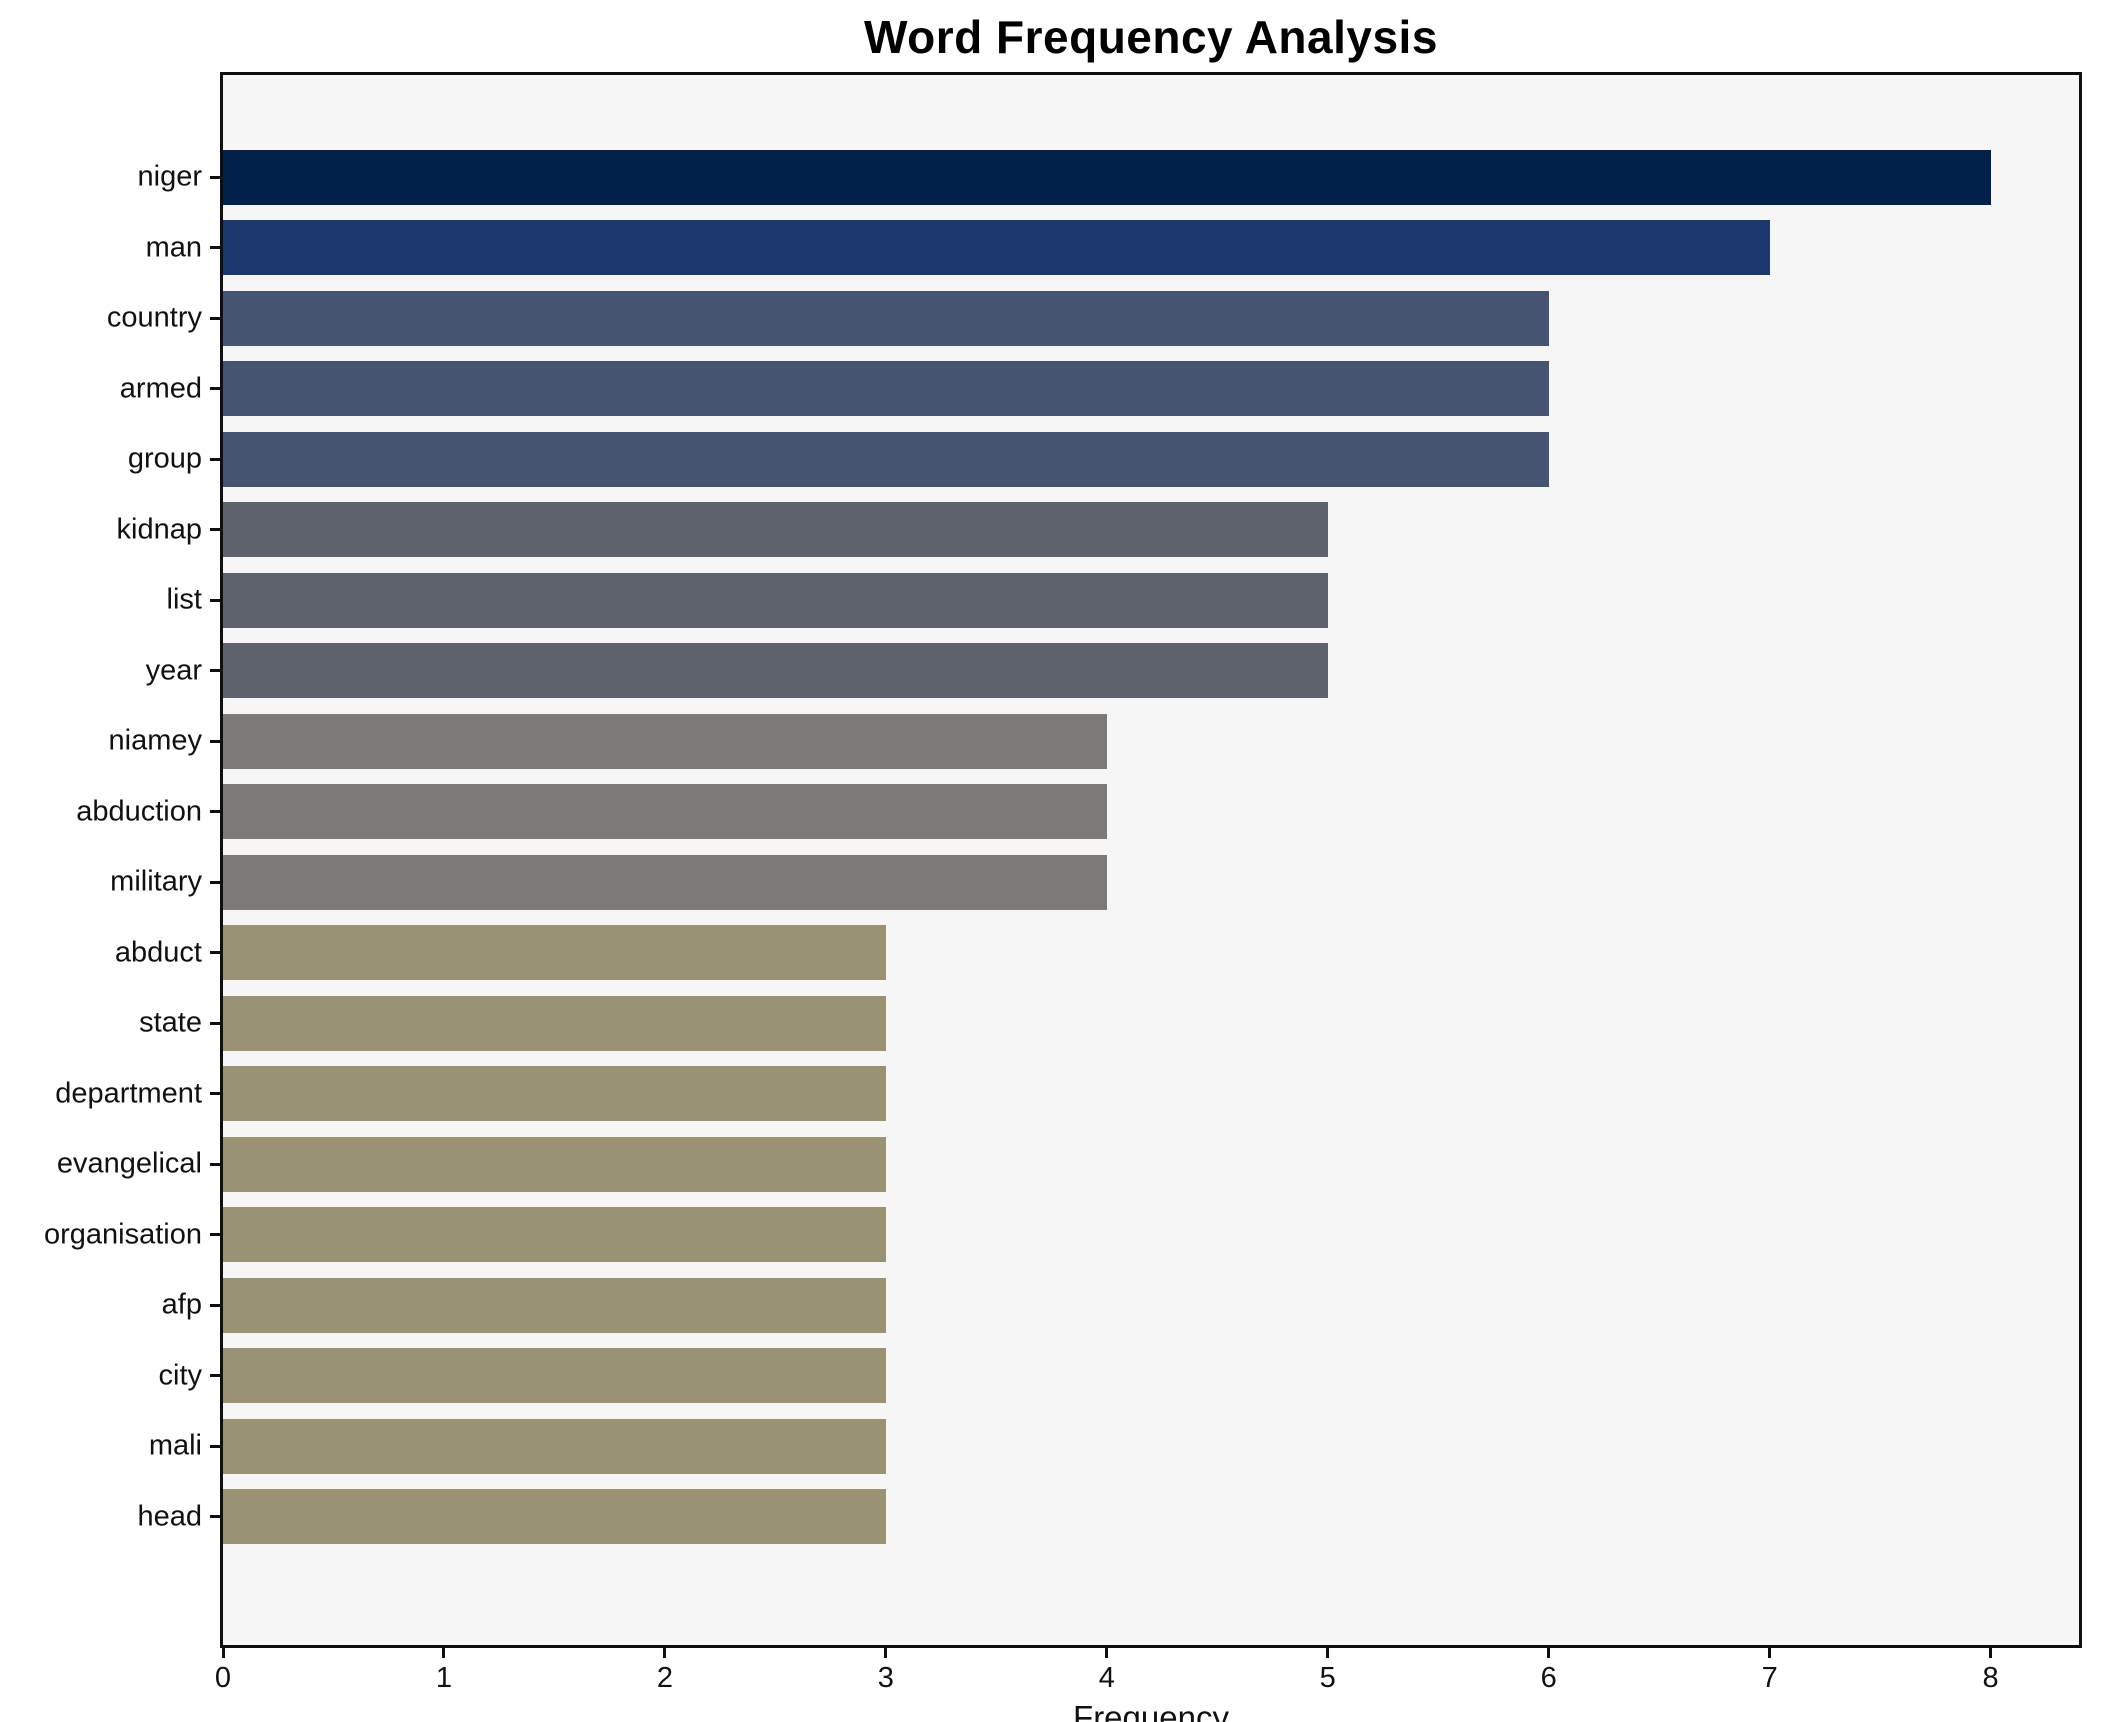  I want to click on bar-row-year: year, so click(1112, 671).